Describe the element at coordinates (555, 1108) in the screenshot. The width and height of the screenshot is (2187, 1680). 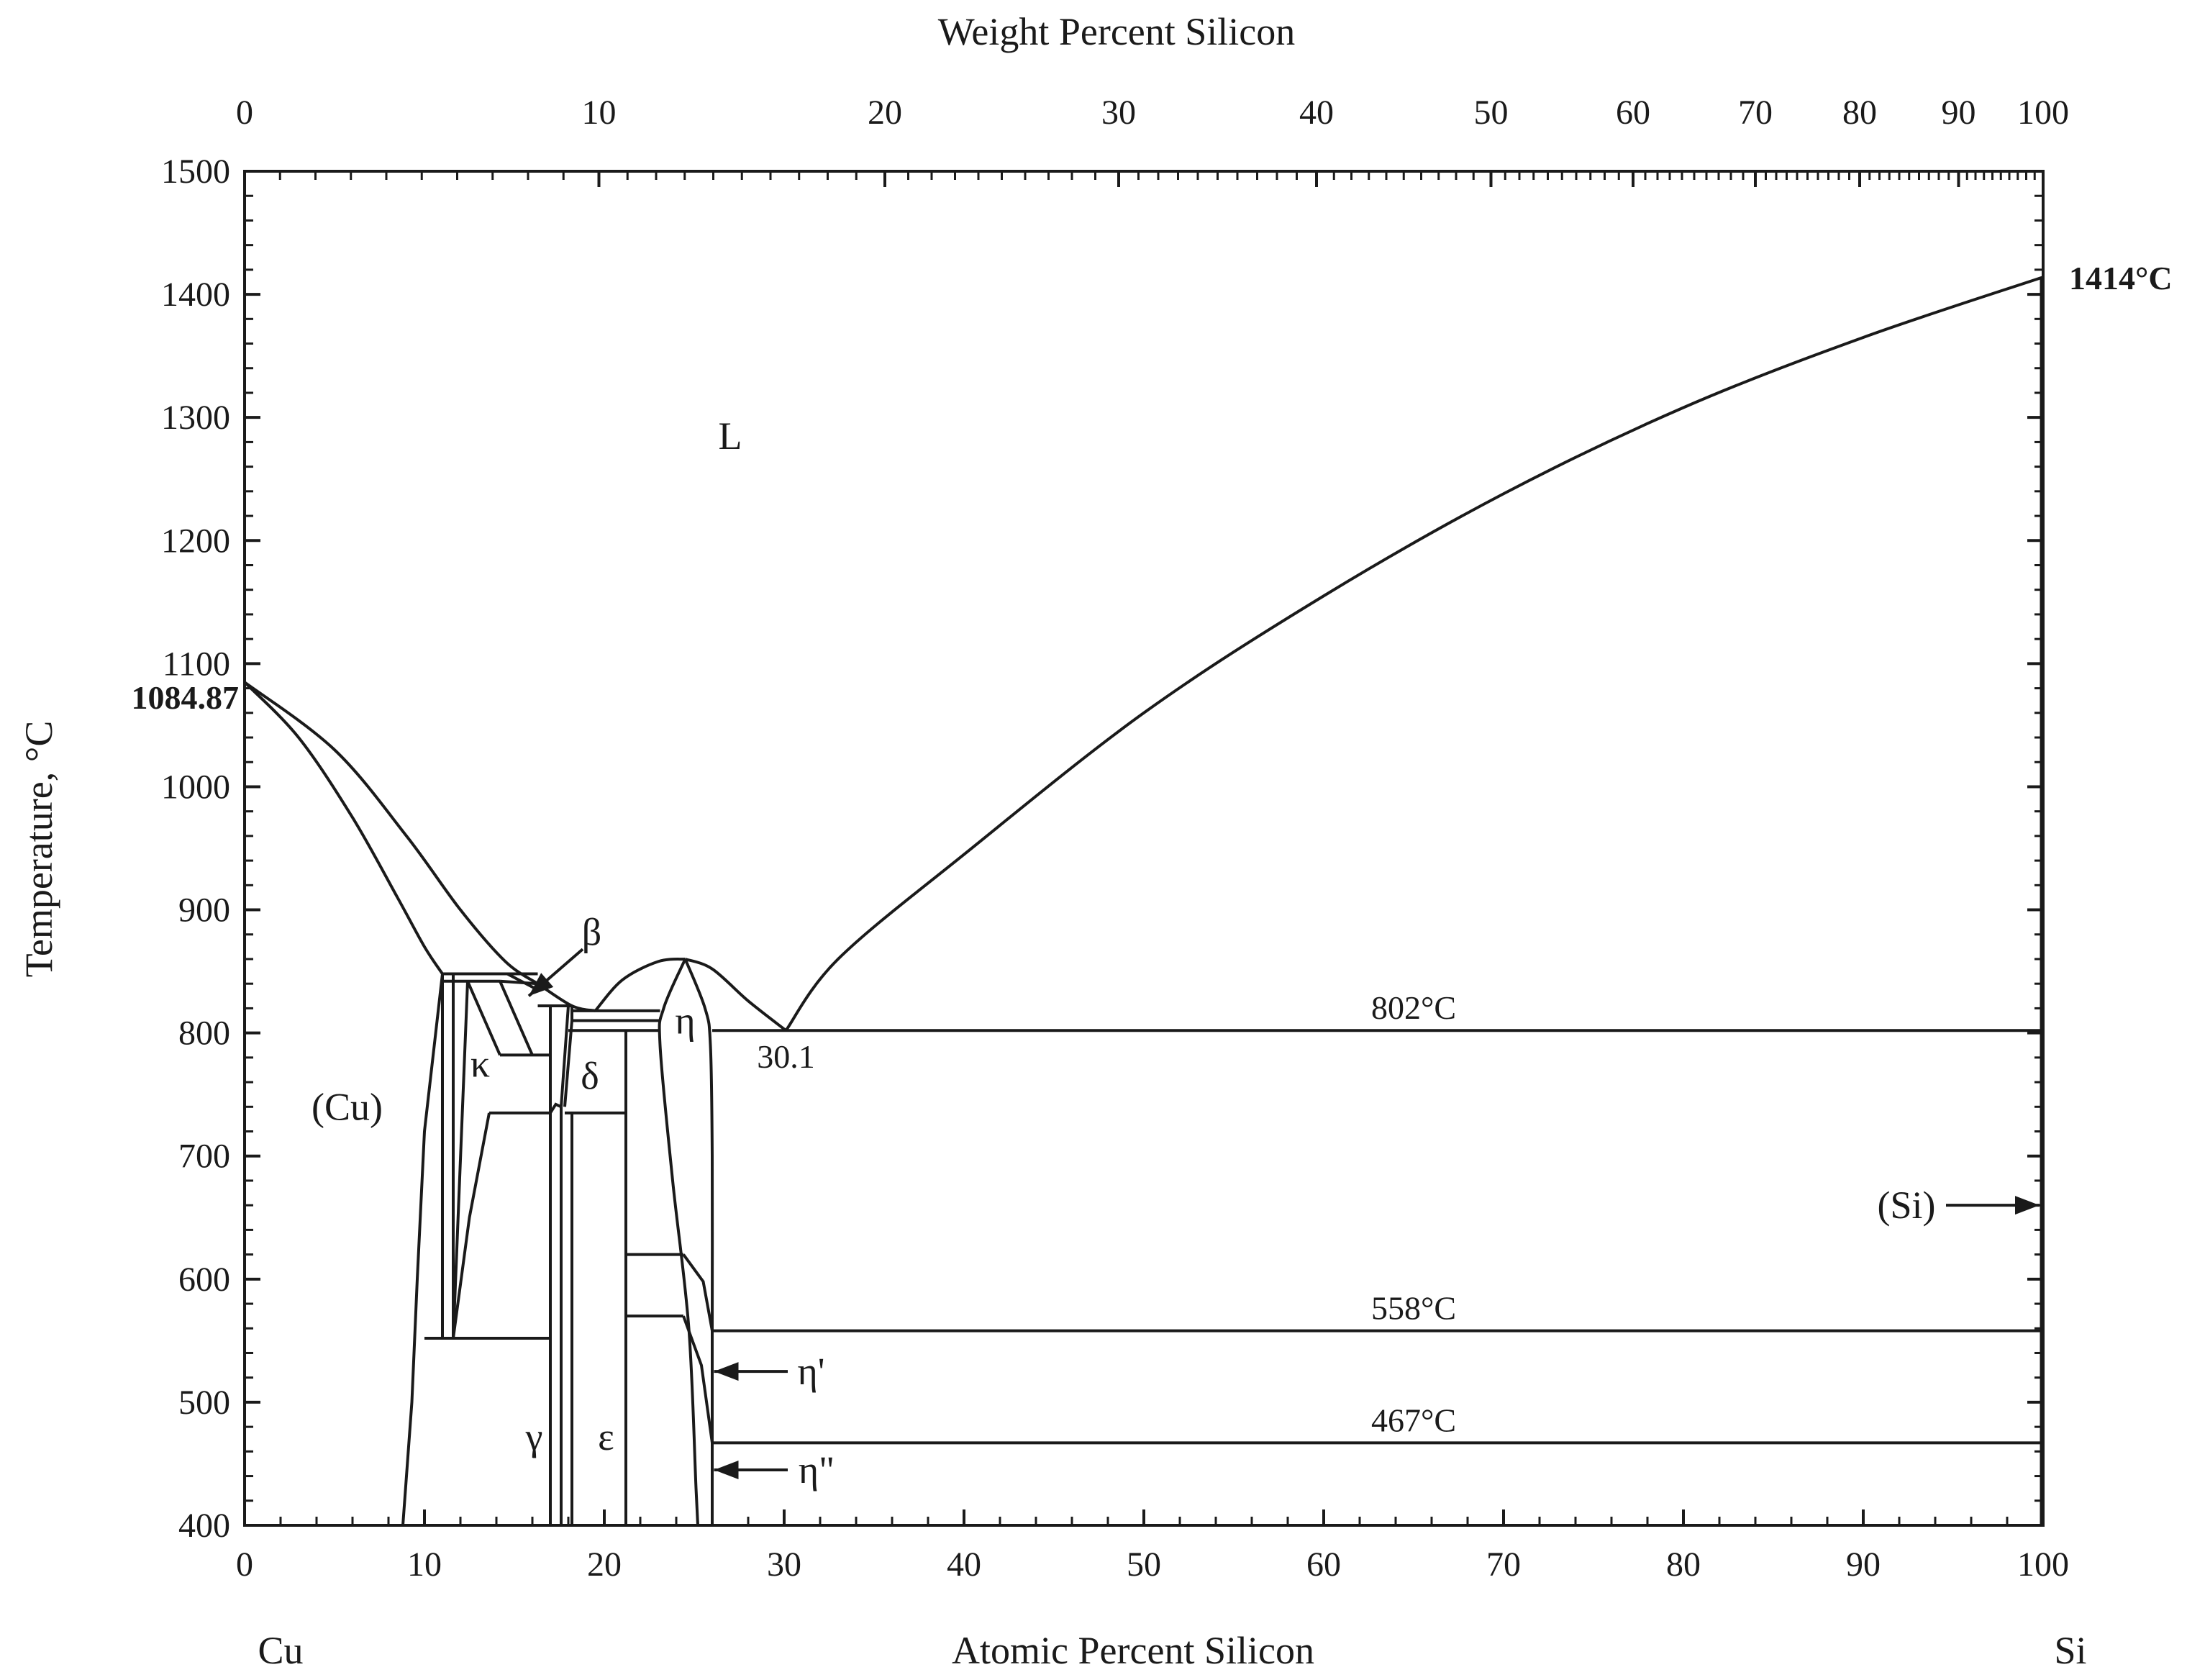
I see `gamma-peak` at that location.